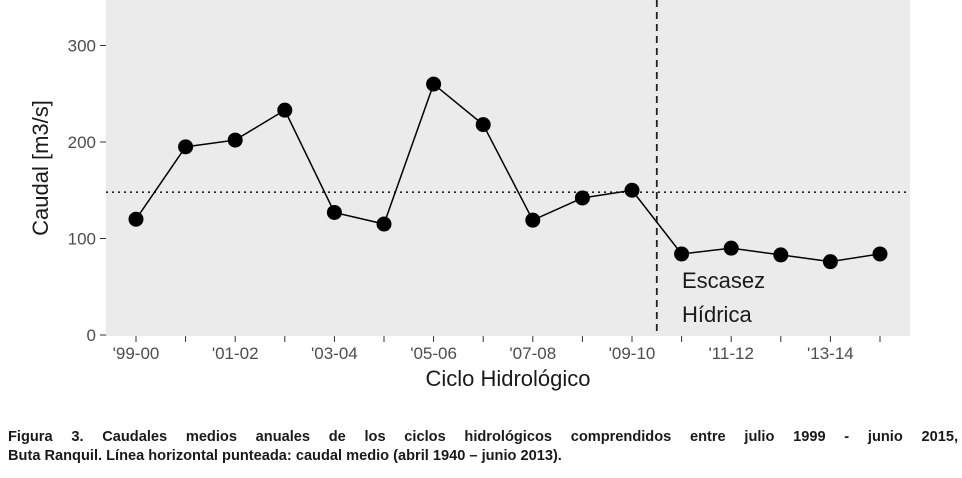 The width and height of the screenshot is (962, 478). What do you see at coordinates (40, 168) in the screenshot?
I see `y-axis-title: Caudal [m3/s]` at bounding box center [40, 168].